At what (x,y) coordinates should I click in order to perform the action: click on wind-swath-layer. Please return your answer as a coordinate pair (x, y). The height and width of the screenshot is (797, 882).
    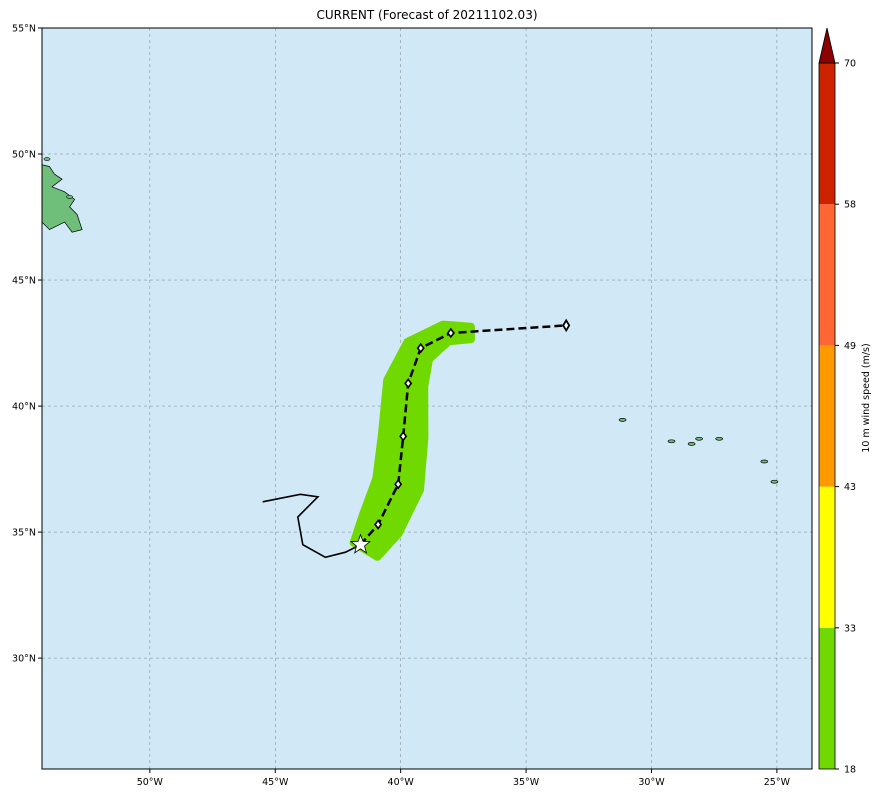
    Looking at the image, I should click on (412, 440).